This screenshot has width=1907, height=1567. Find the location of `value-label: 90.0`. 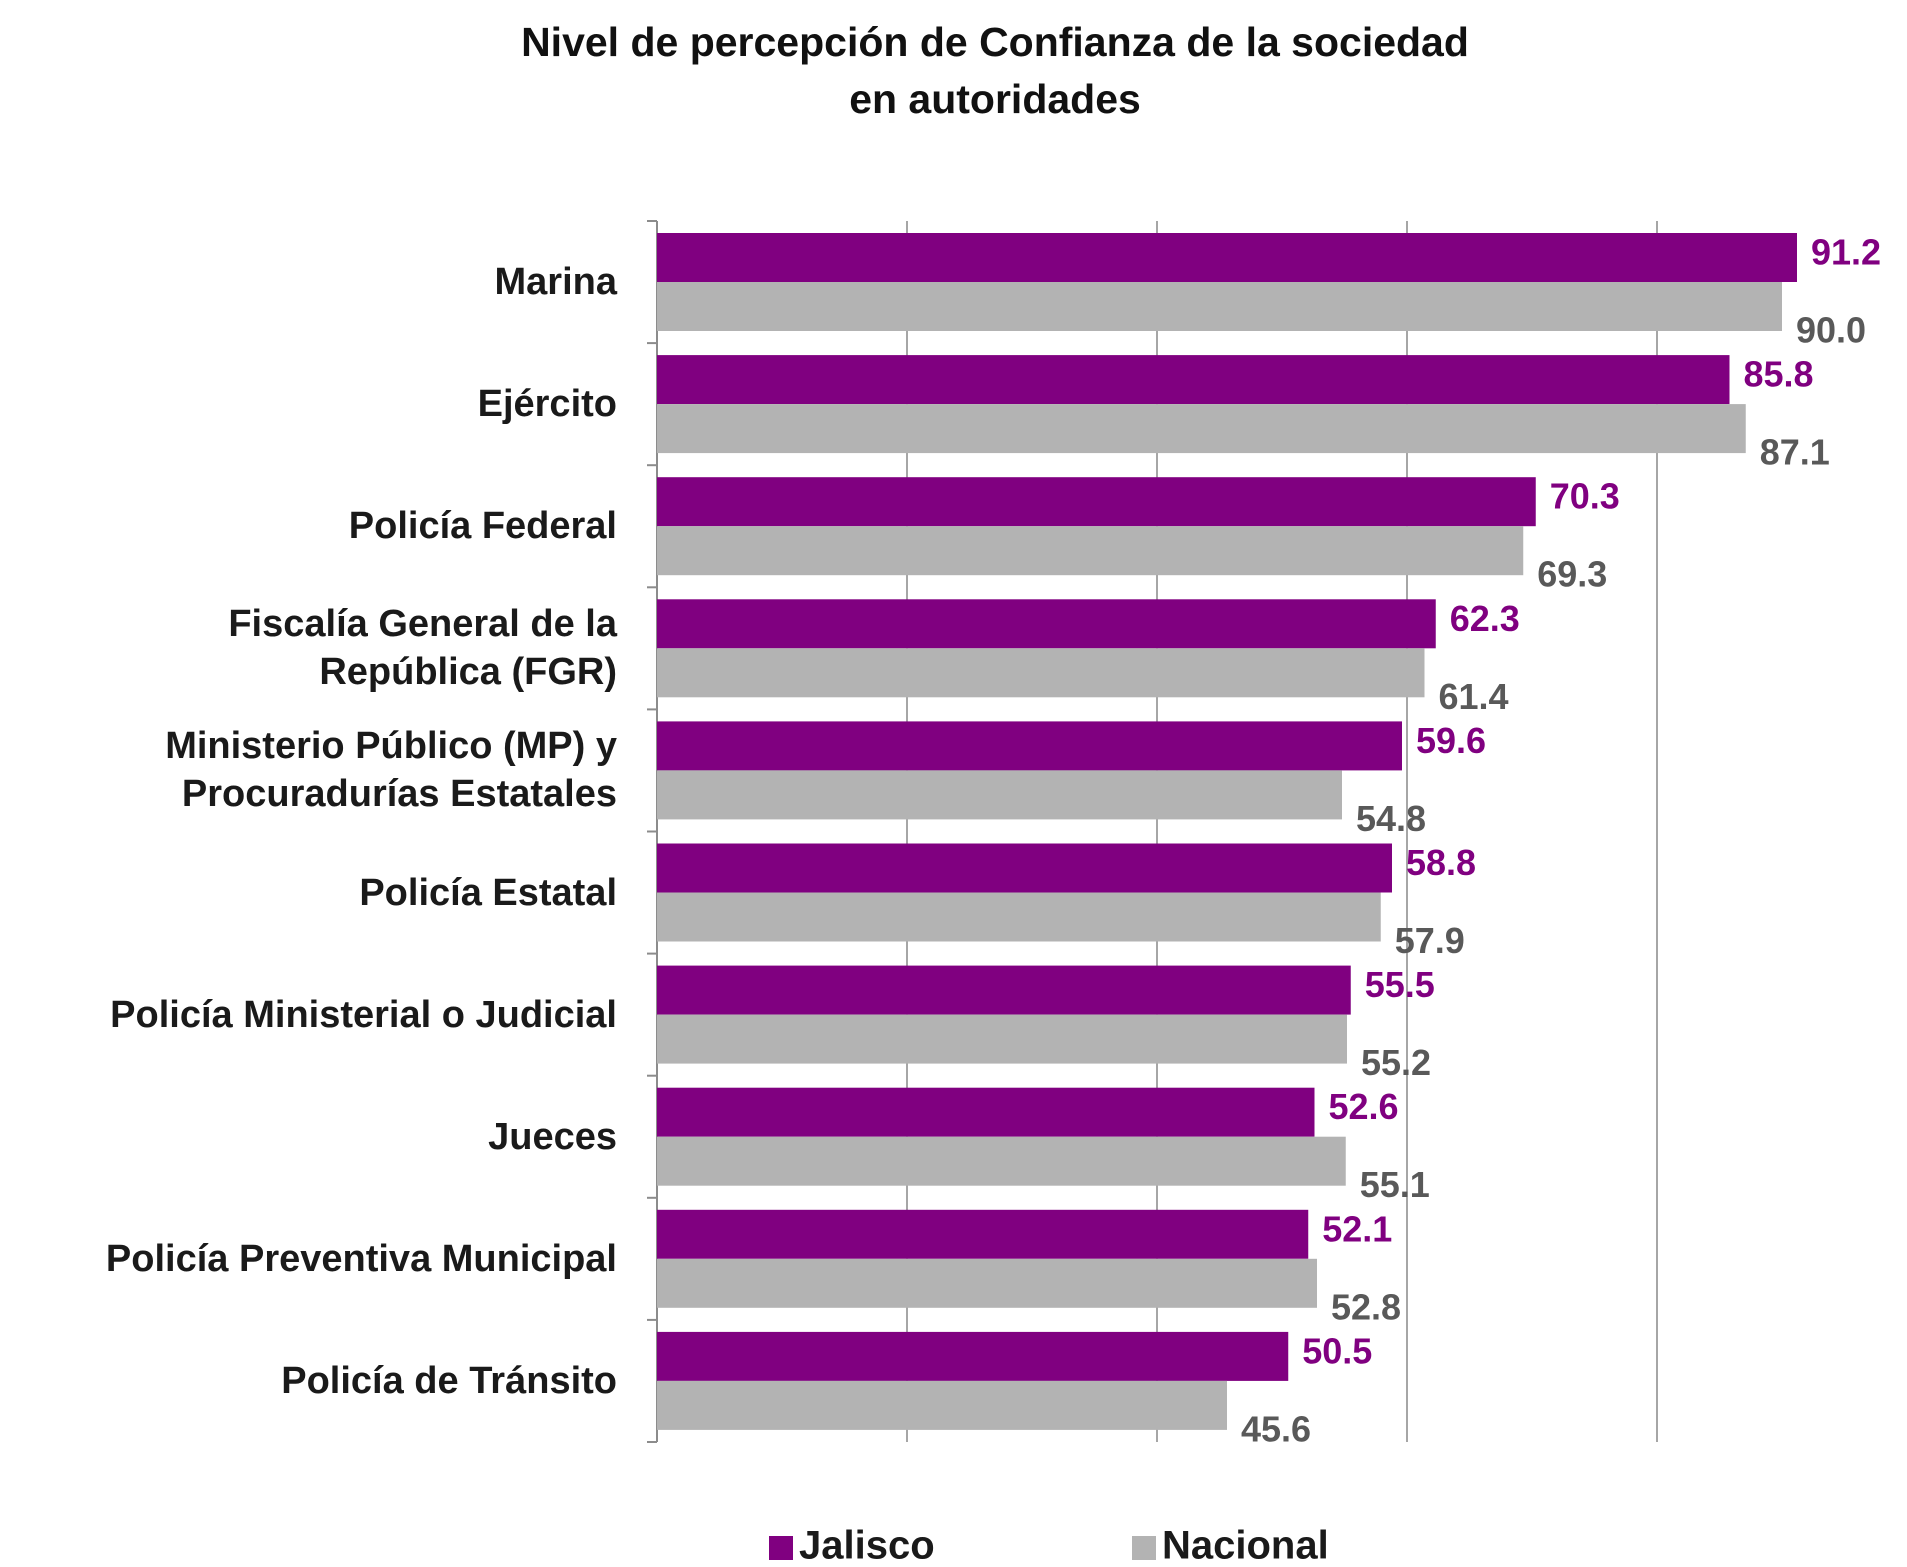

value-label: 90.0 is located at coordinates (1831, 330).